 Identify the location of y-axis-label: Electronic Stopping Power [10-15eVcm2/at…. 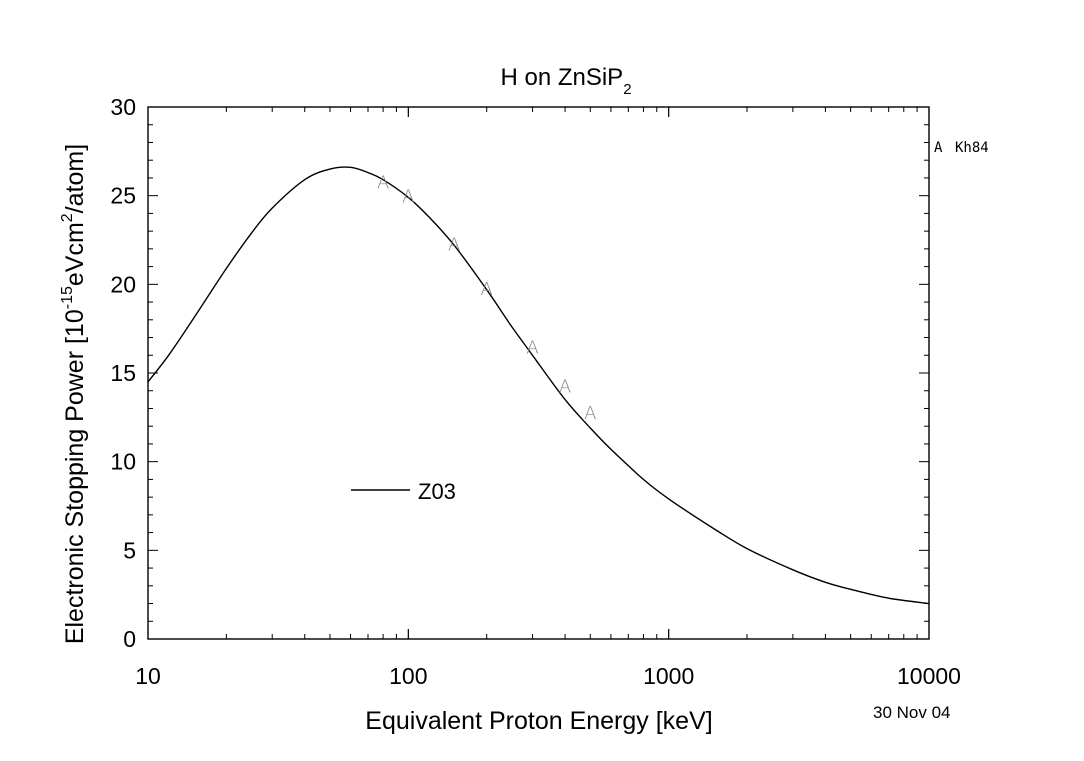
(74, 394).